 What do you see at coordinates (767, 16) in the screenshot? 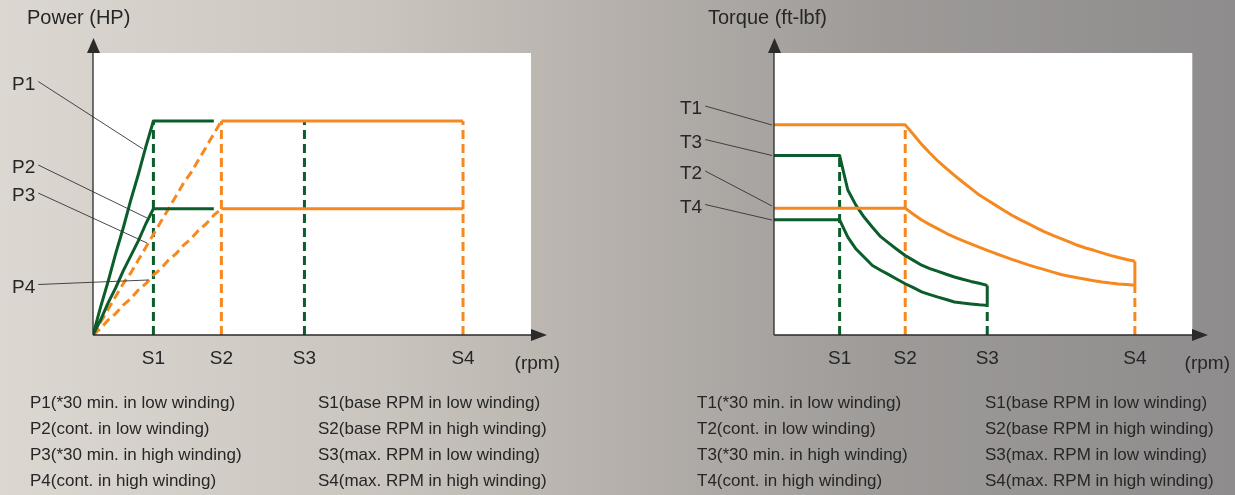
I see `y-axis-title: Torque (ft-lbf)` at bounding box center [767, 16].